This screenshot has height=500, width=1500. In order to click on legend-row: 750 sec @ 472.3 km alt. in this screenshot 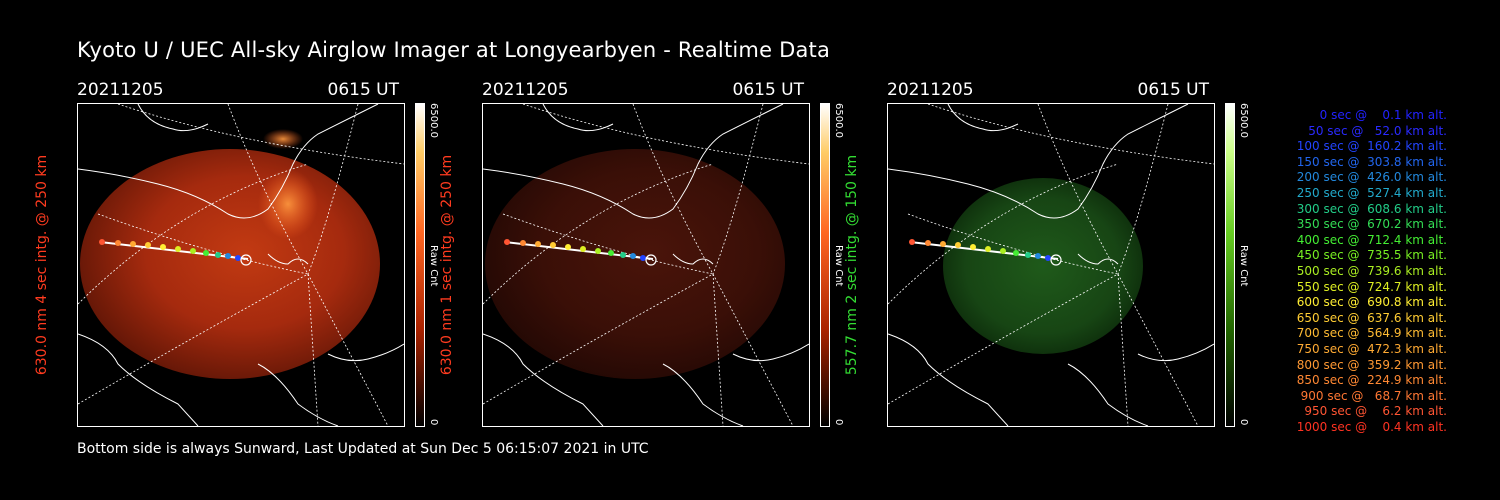, I will do `click(1369, 348)`.